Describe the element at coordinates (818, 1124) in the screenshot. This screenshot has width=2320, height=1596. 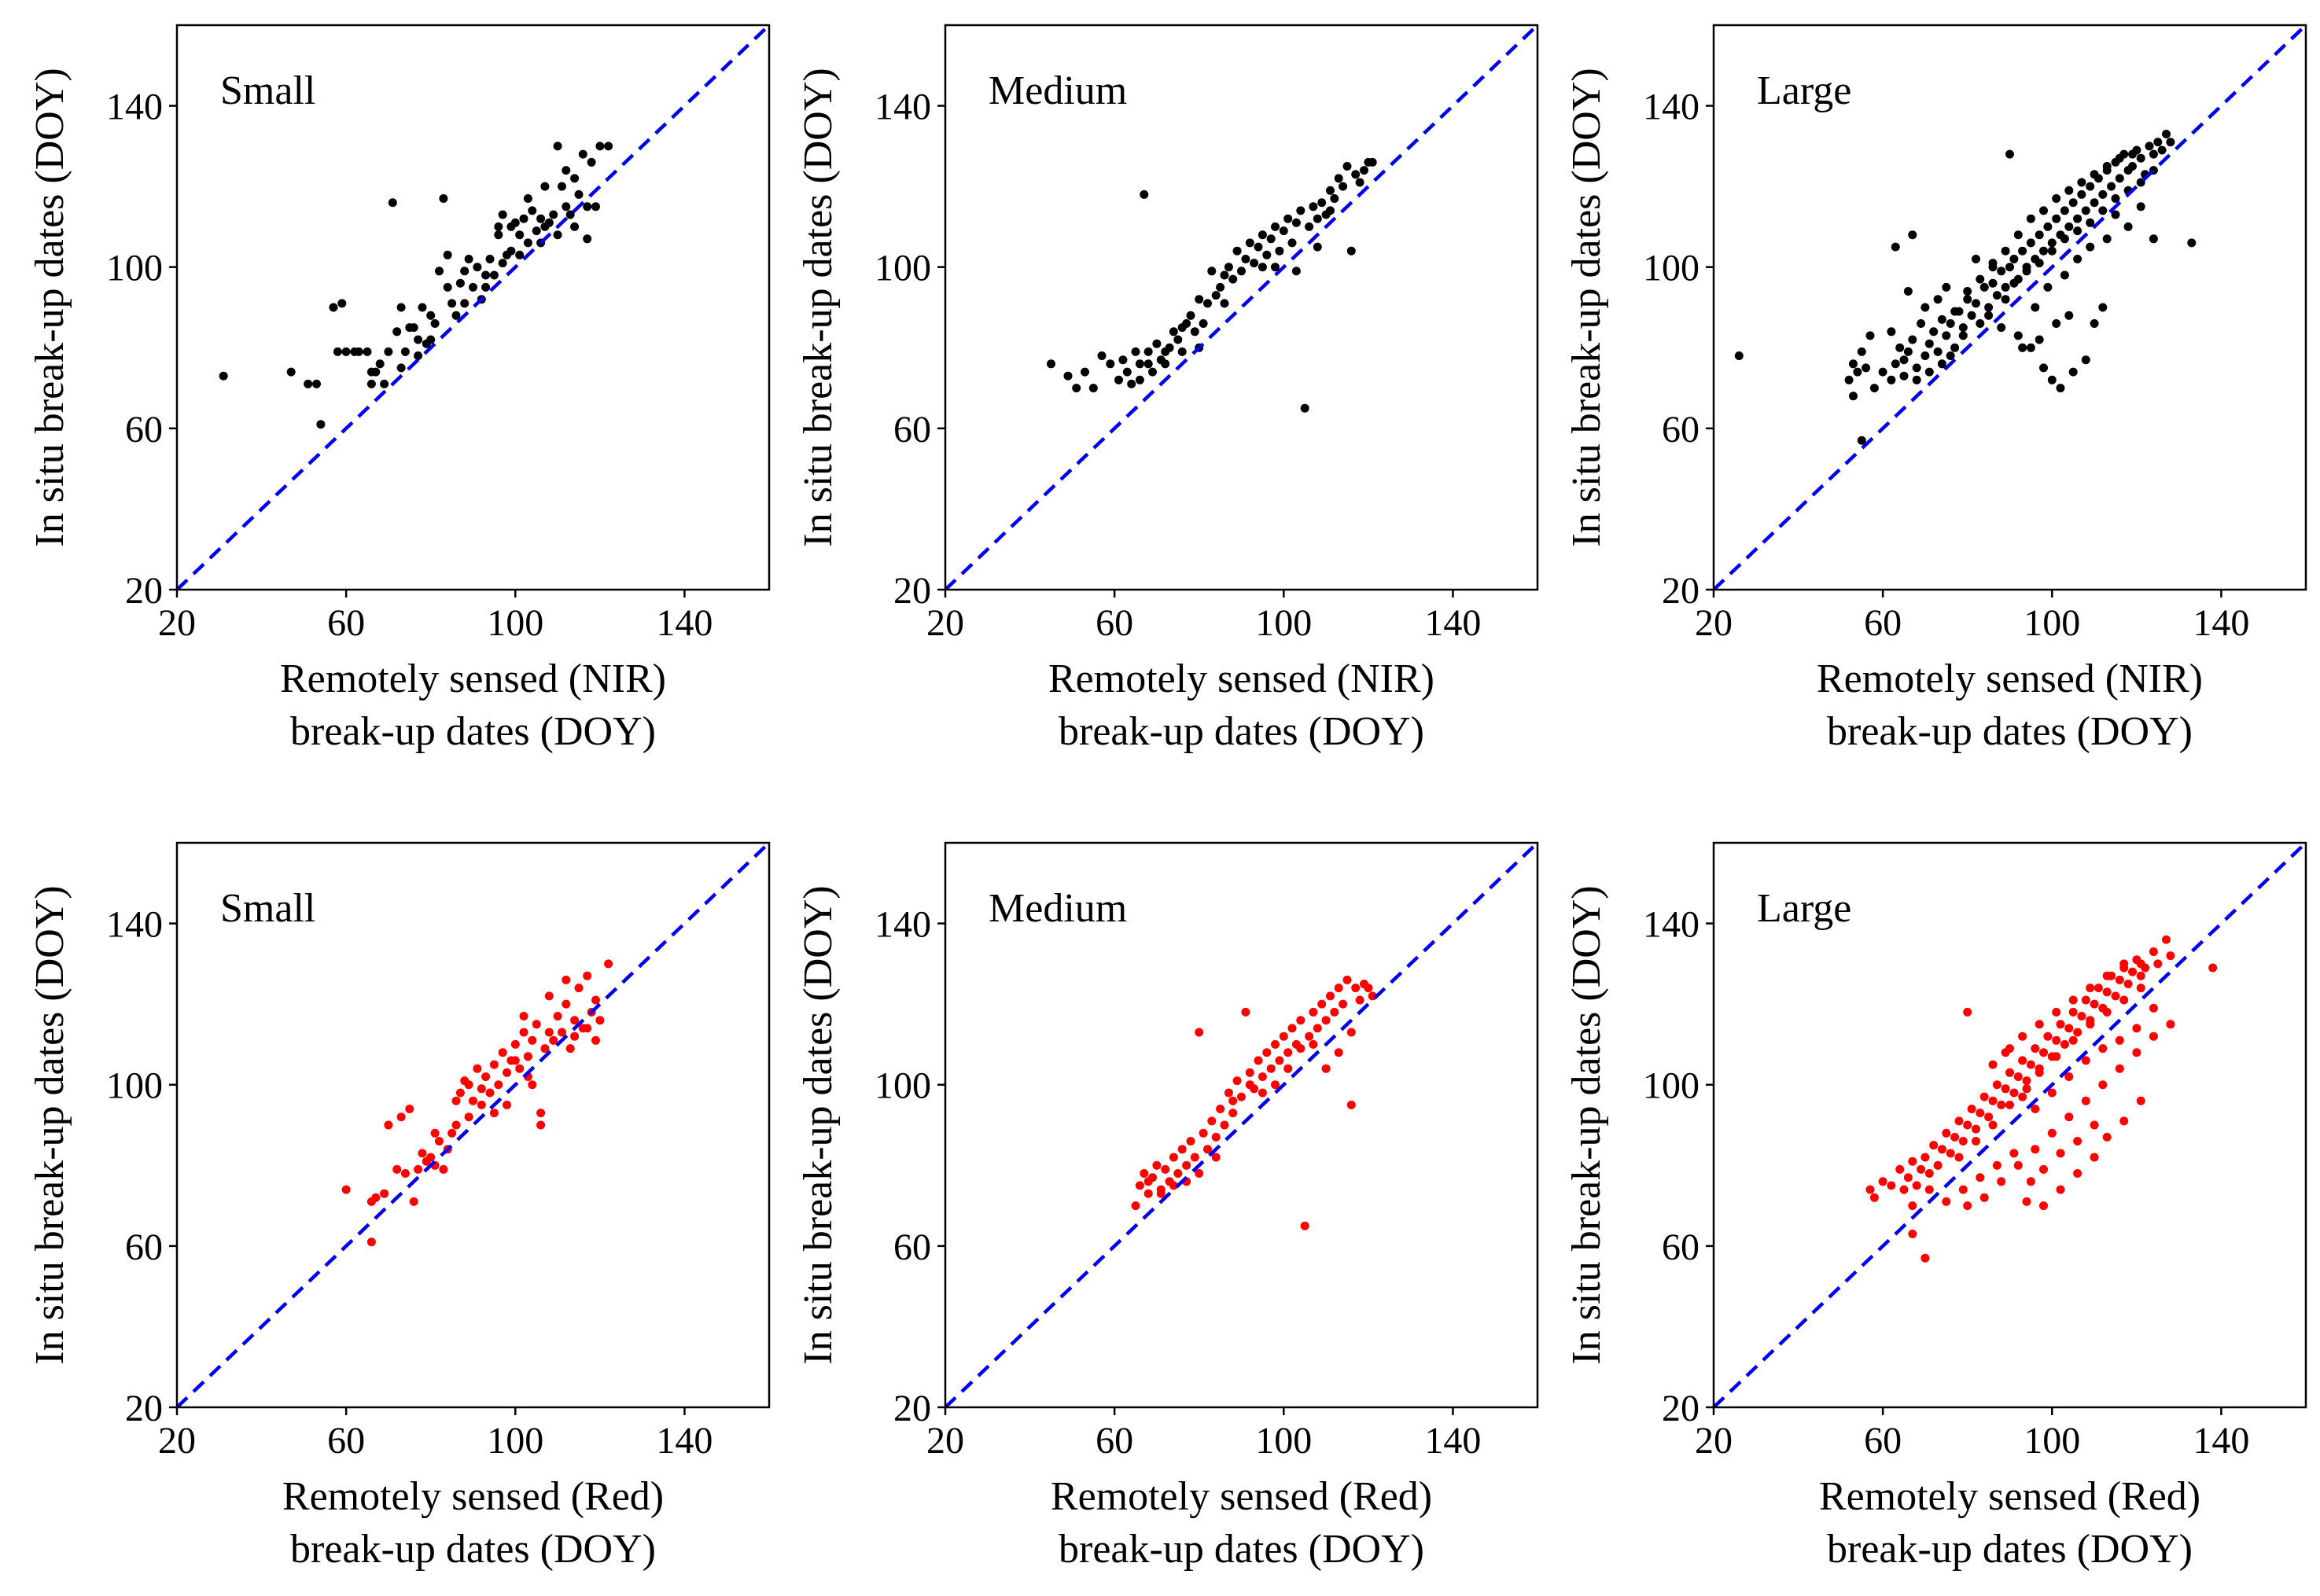
I see `y-axis-label: In situ break-up dates (DOY)` at that location.